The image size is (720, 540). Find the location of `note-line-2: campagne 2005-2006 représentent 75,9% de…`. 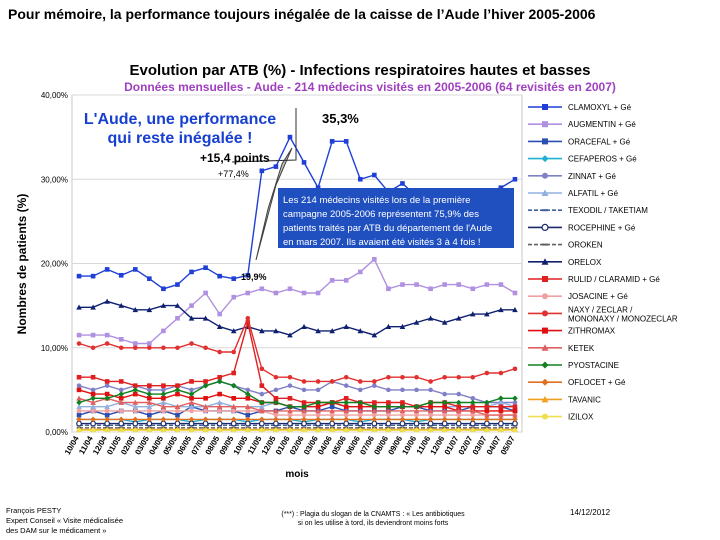

note-line-2: campagne 2005-2006 représentent 75,9% de… is located at coordinates (381, 214).